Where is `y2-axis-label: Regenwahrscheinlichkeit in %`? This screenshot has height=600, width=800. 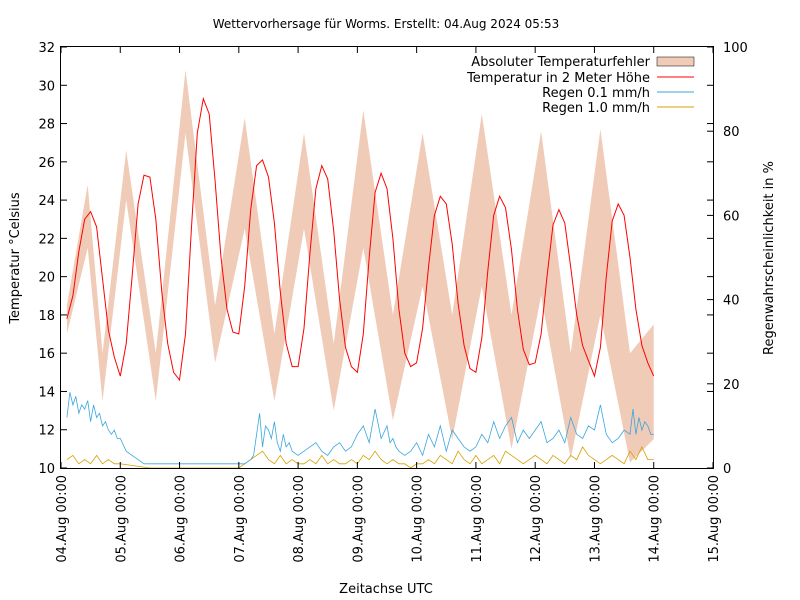
y2-axis-label: Regenwahrscheinlichkeit in % is located at coordinates (769, 258).